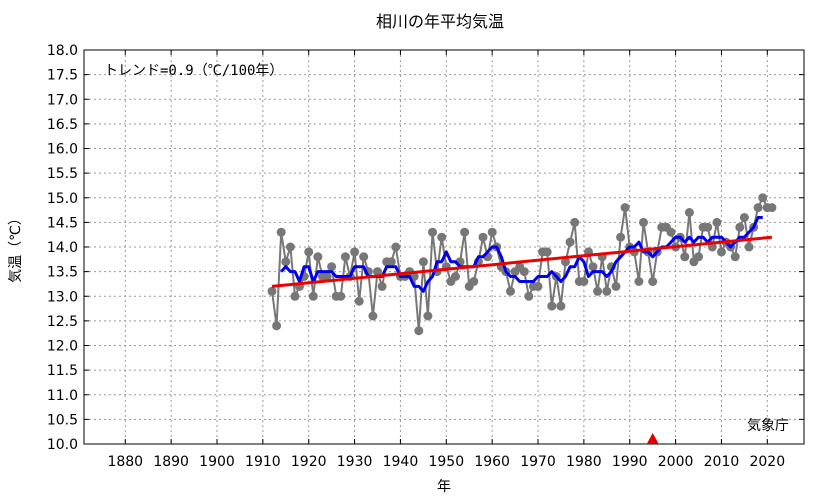 The height and width of the screenshot is (498, 833). Describe the element at coordinates (171, 462) in the screenshot. I see `x-tick-label: 1890` at that location.